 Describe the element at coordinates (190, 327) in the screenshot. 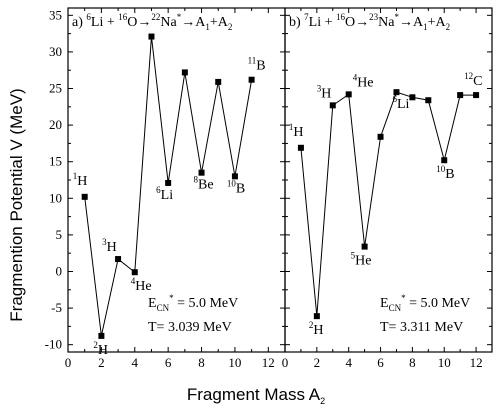

I see `temperature-annotation: T= 3.039 MeV` at that location.